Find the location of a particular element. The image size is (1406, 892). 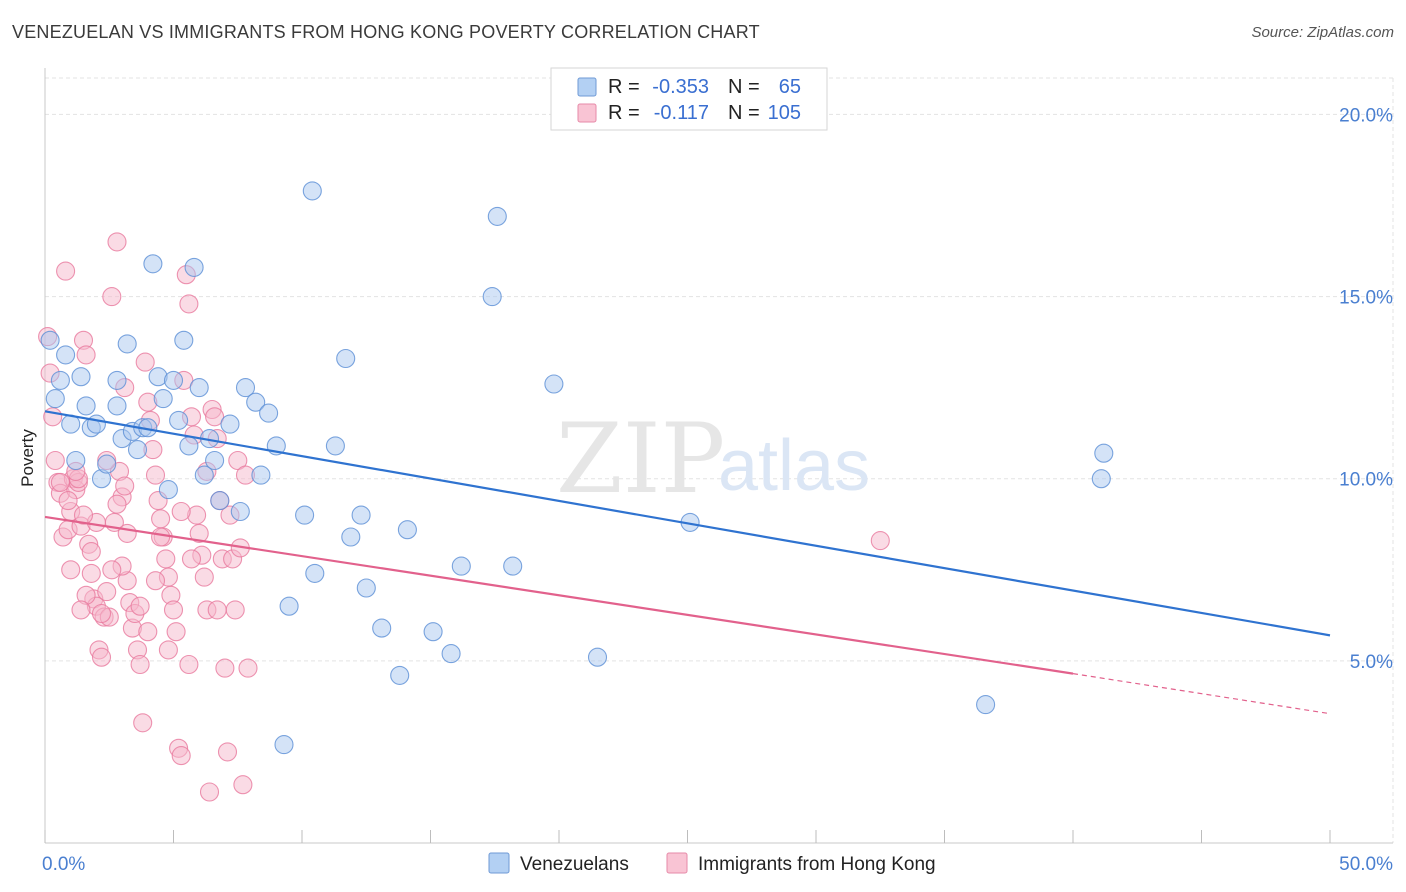

series-legend-swatch-venezuelans is located at coordinates (499, 863).